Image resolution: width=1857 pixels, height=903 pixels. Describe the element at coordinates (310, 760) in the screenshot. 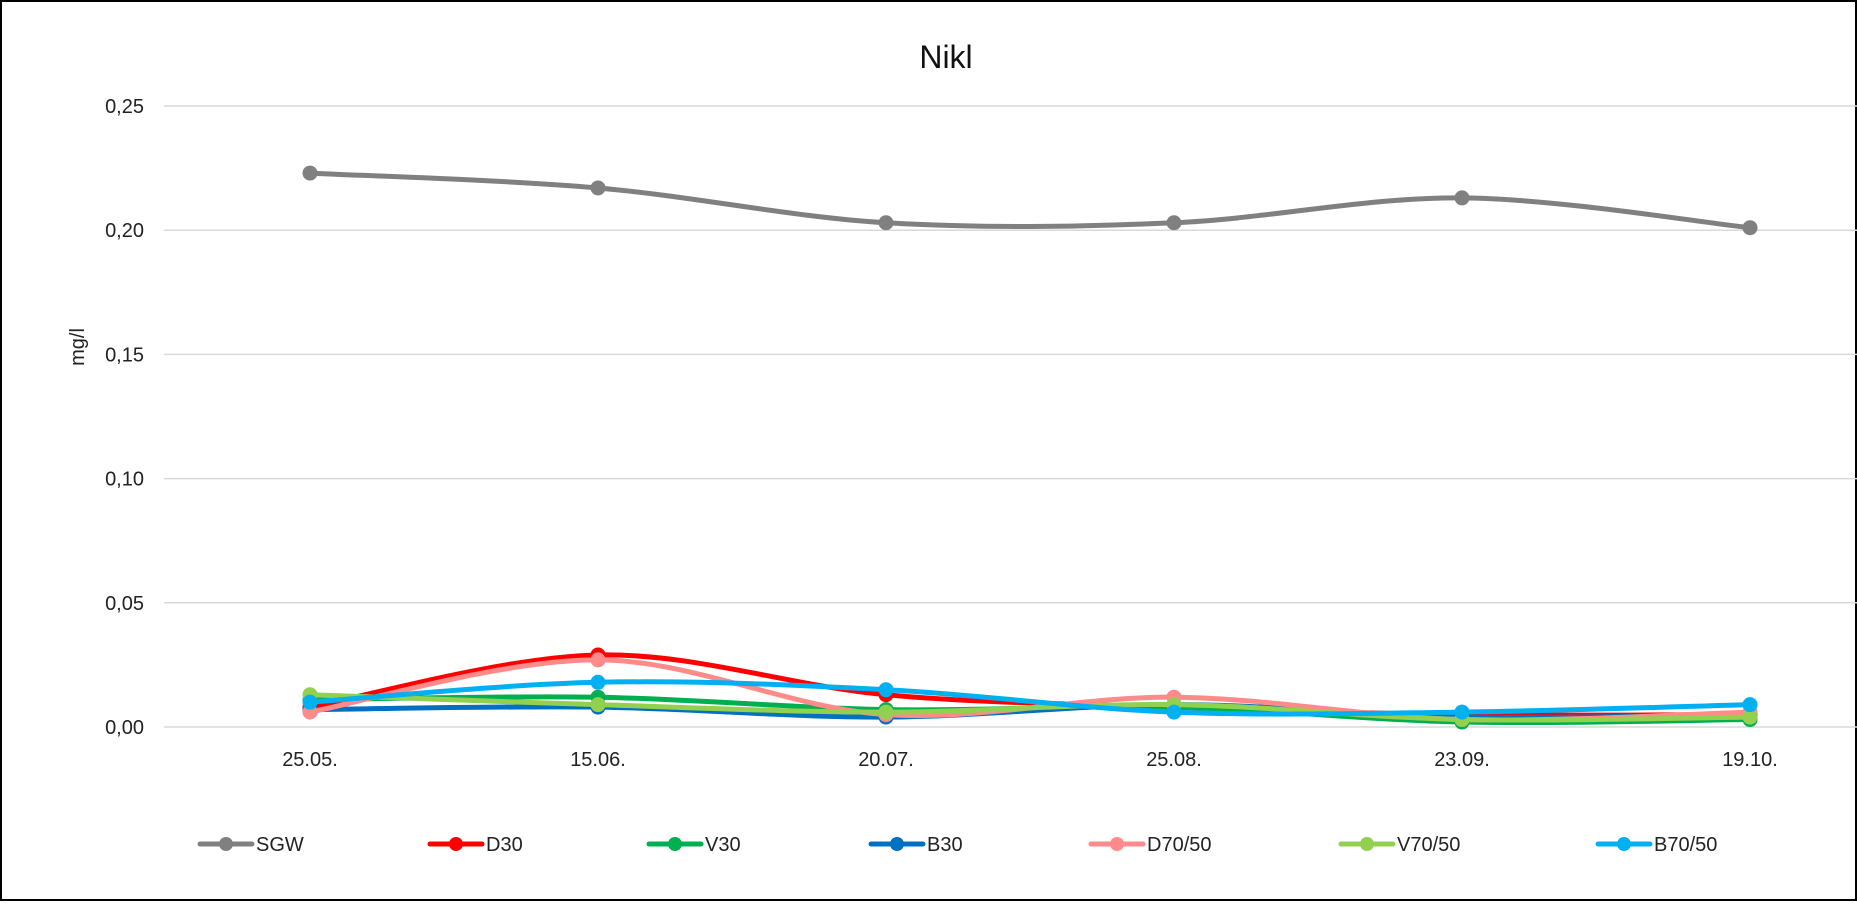

I see `x-tick-label: 25.05.` at that location.